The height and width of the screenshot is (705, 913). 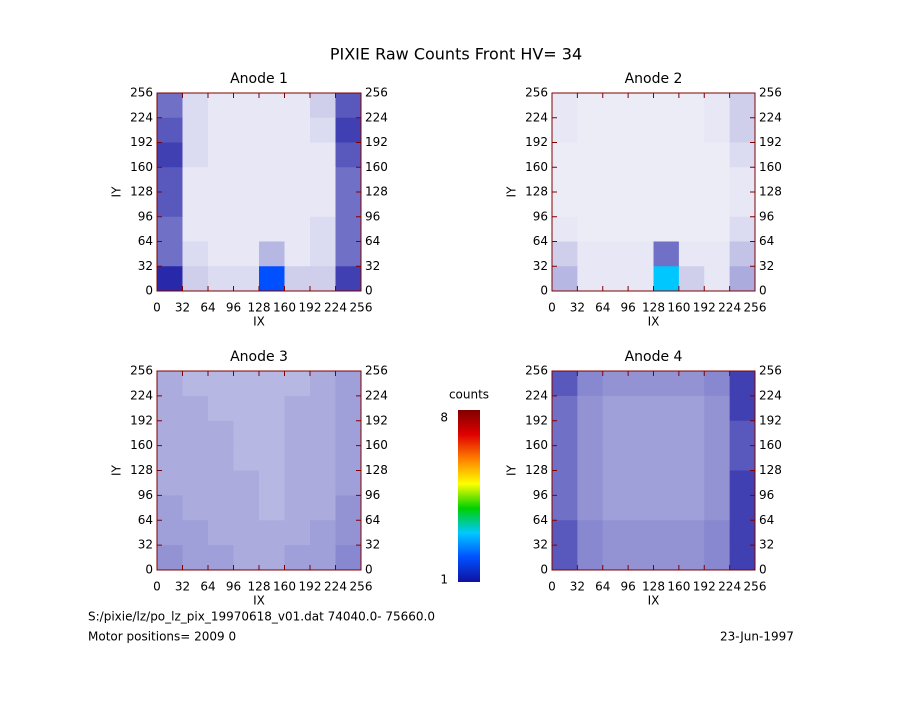 I want to click on y-tick-label: 160, so click(x=141, y=445).